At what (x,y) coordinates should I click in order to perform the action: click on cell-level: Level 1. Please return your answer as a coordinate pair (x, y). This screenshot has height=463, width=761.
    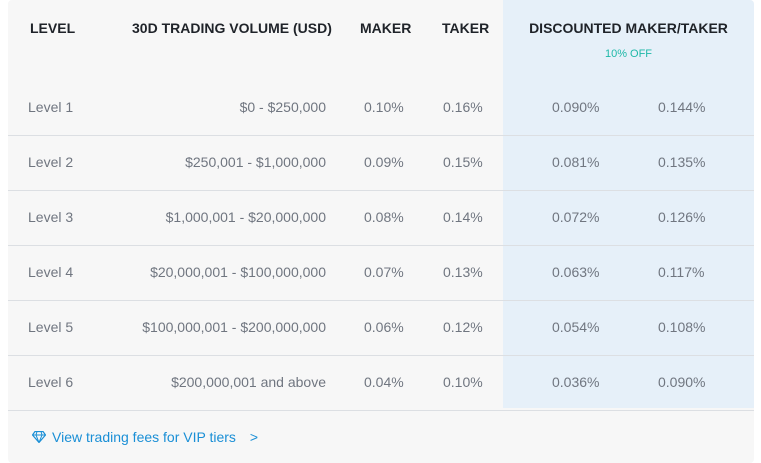
    Looking at the image, I should click on (51, 107).